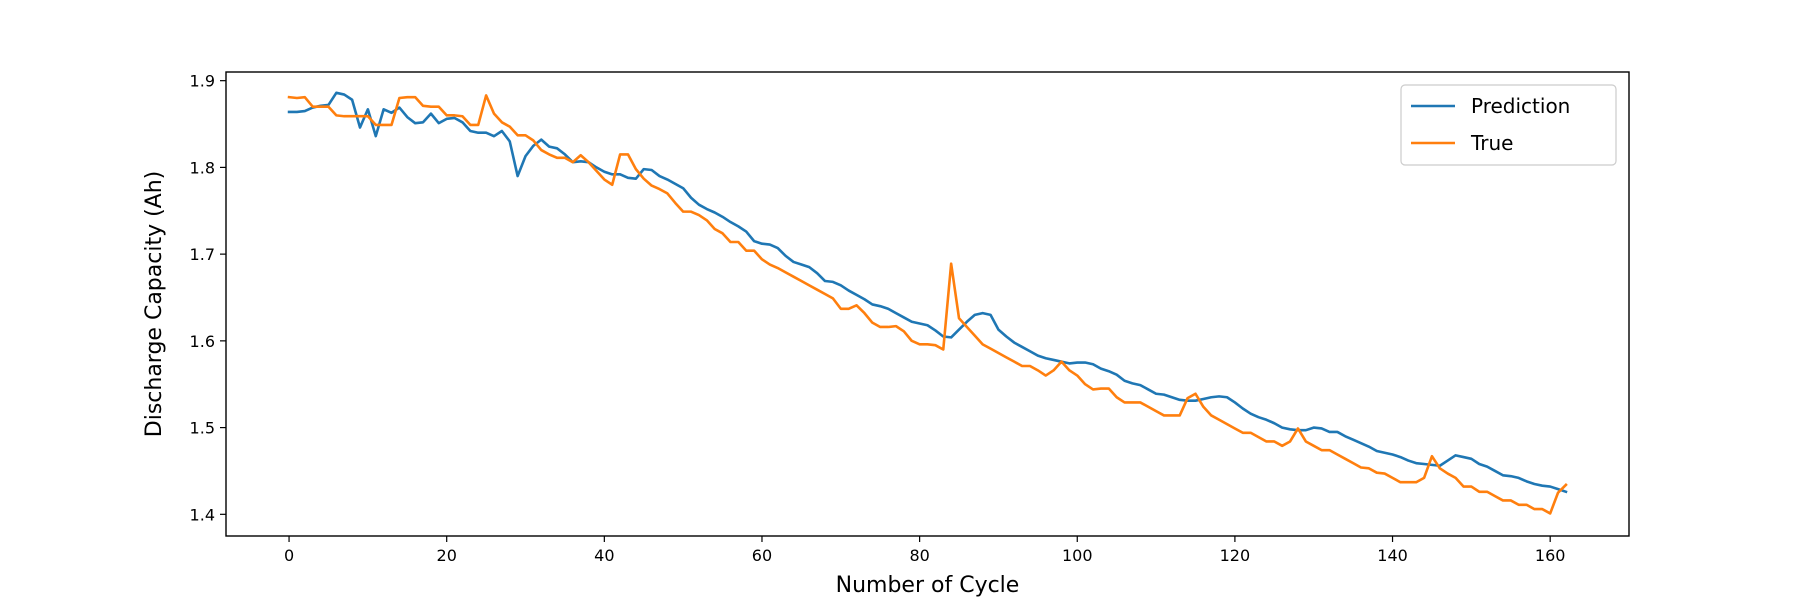  I want to click on x-tick-label: 120, so click(1235, 555).